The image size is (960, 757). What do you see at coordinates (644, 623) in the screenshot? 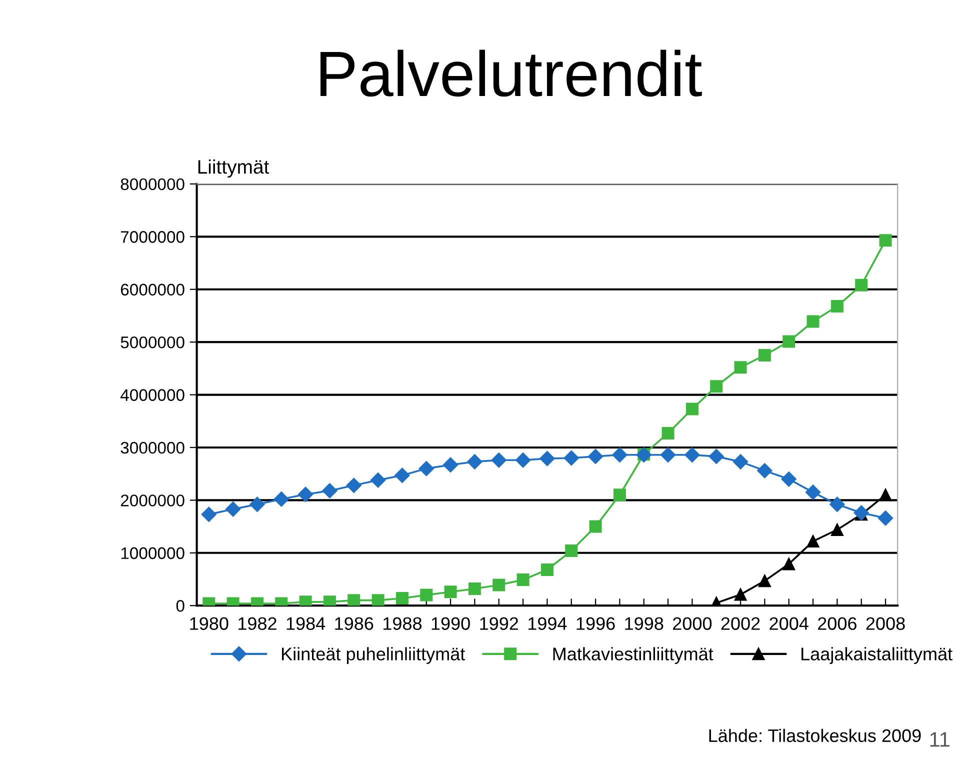
I see `x-tick-label: 1998` at bounding box center [644, 623].